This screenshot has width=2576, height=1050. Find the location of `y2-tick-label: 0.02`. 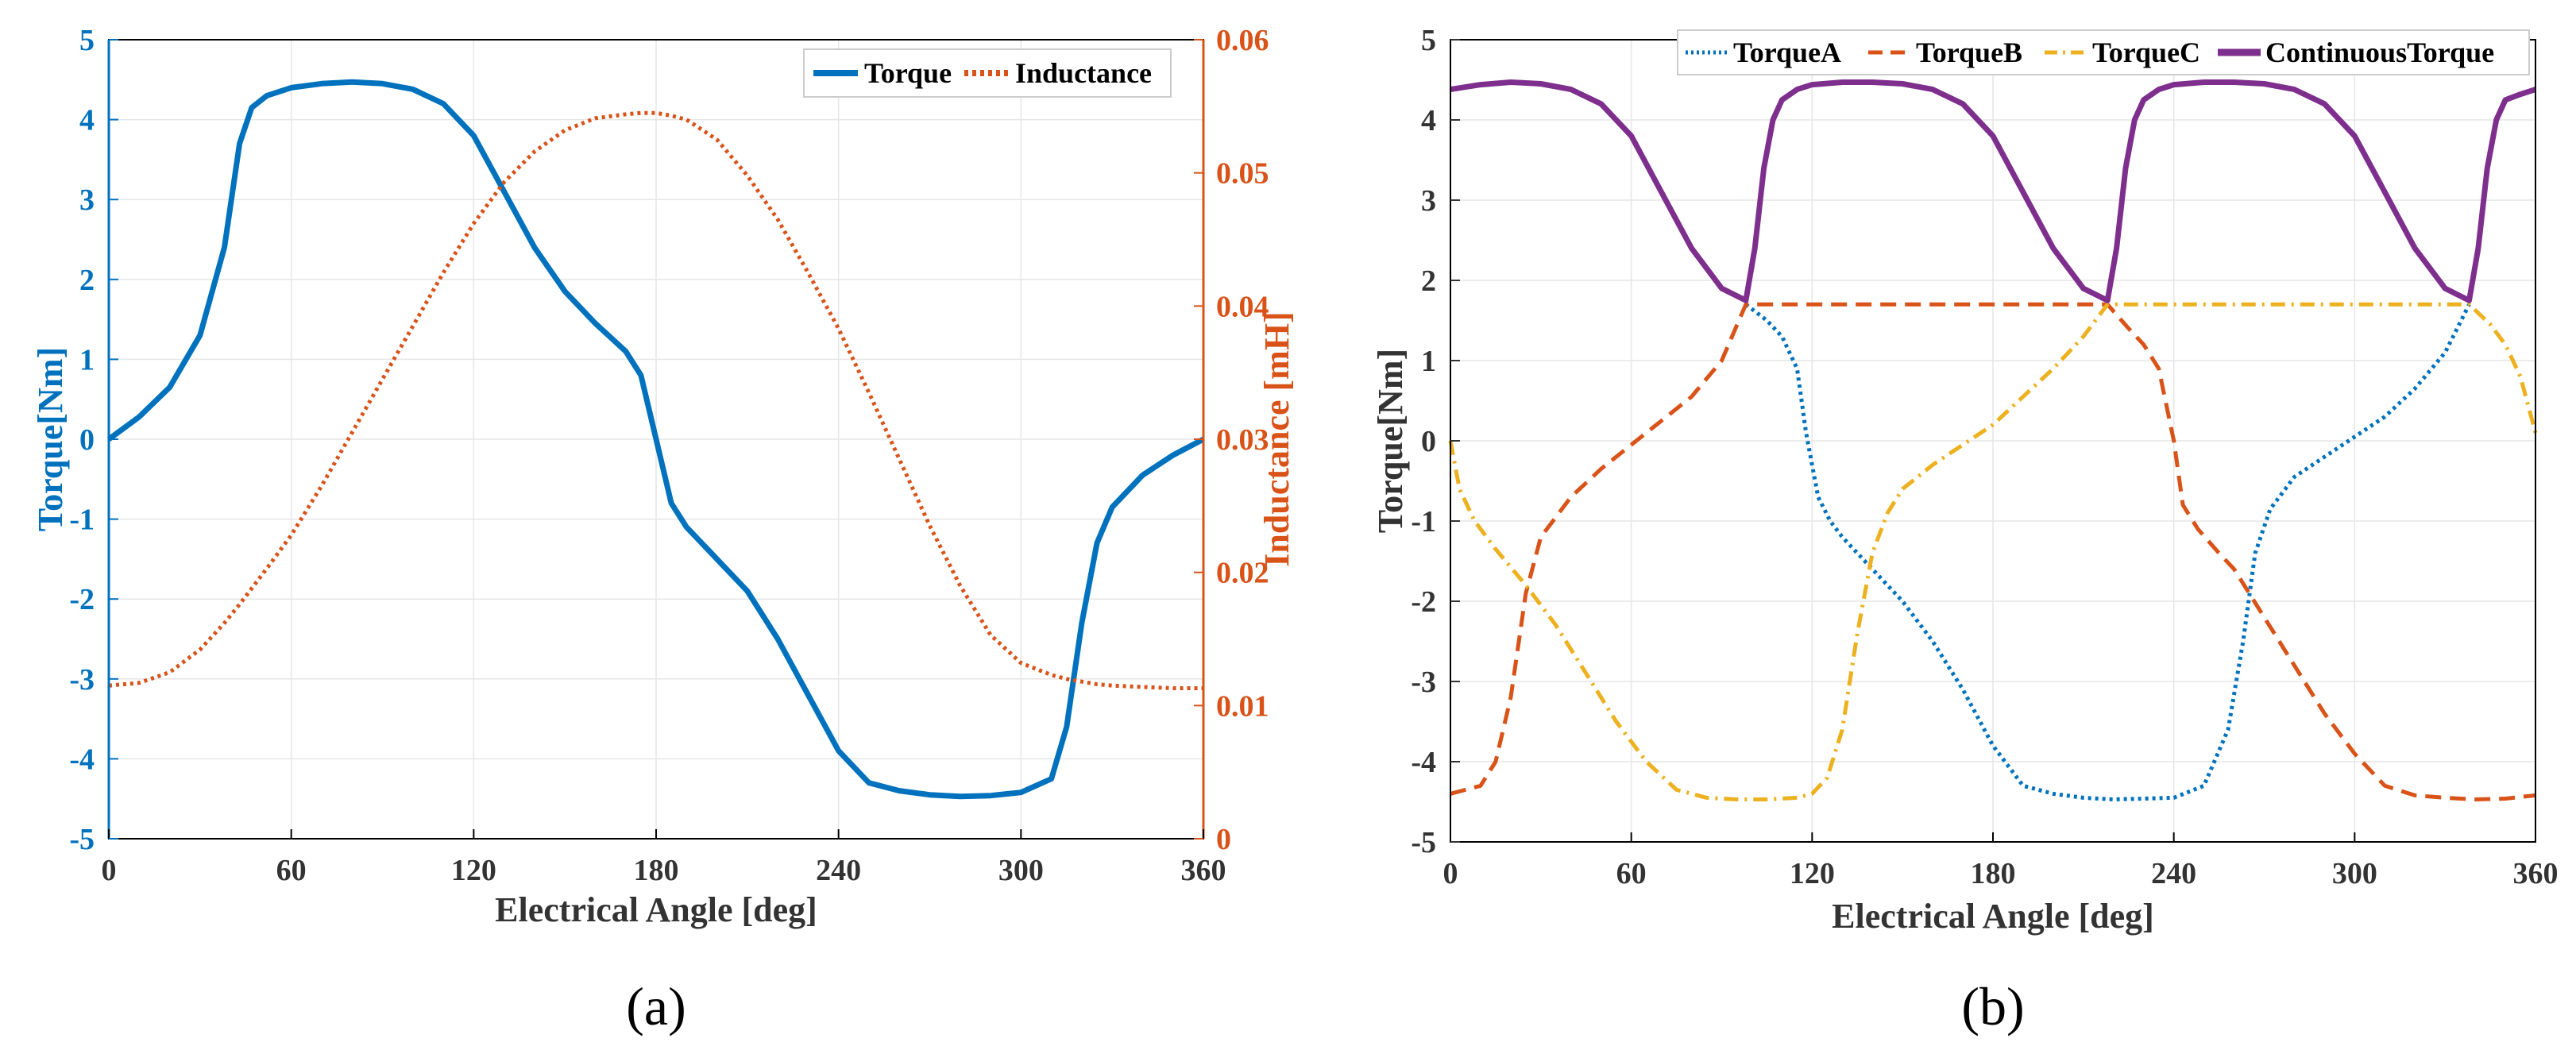

y2-tick-label: 0.02 is located at coordinates (1242, 573).